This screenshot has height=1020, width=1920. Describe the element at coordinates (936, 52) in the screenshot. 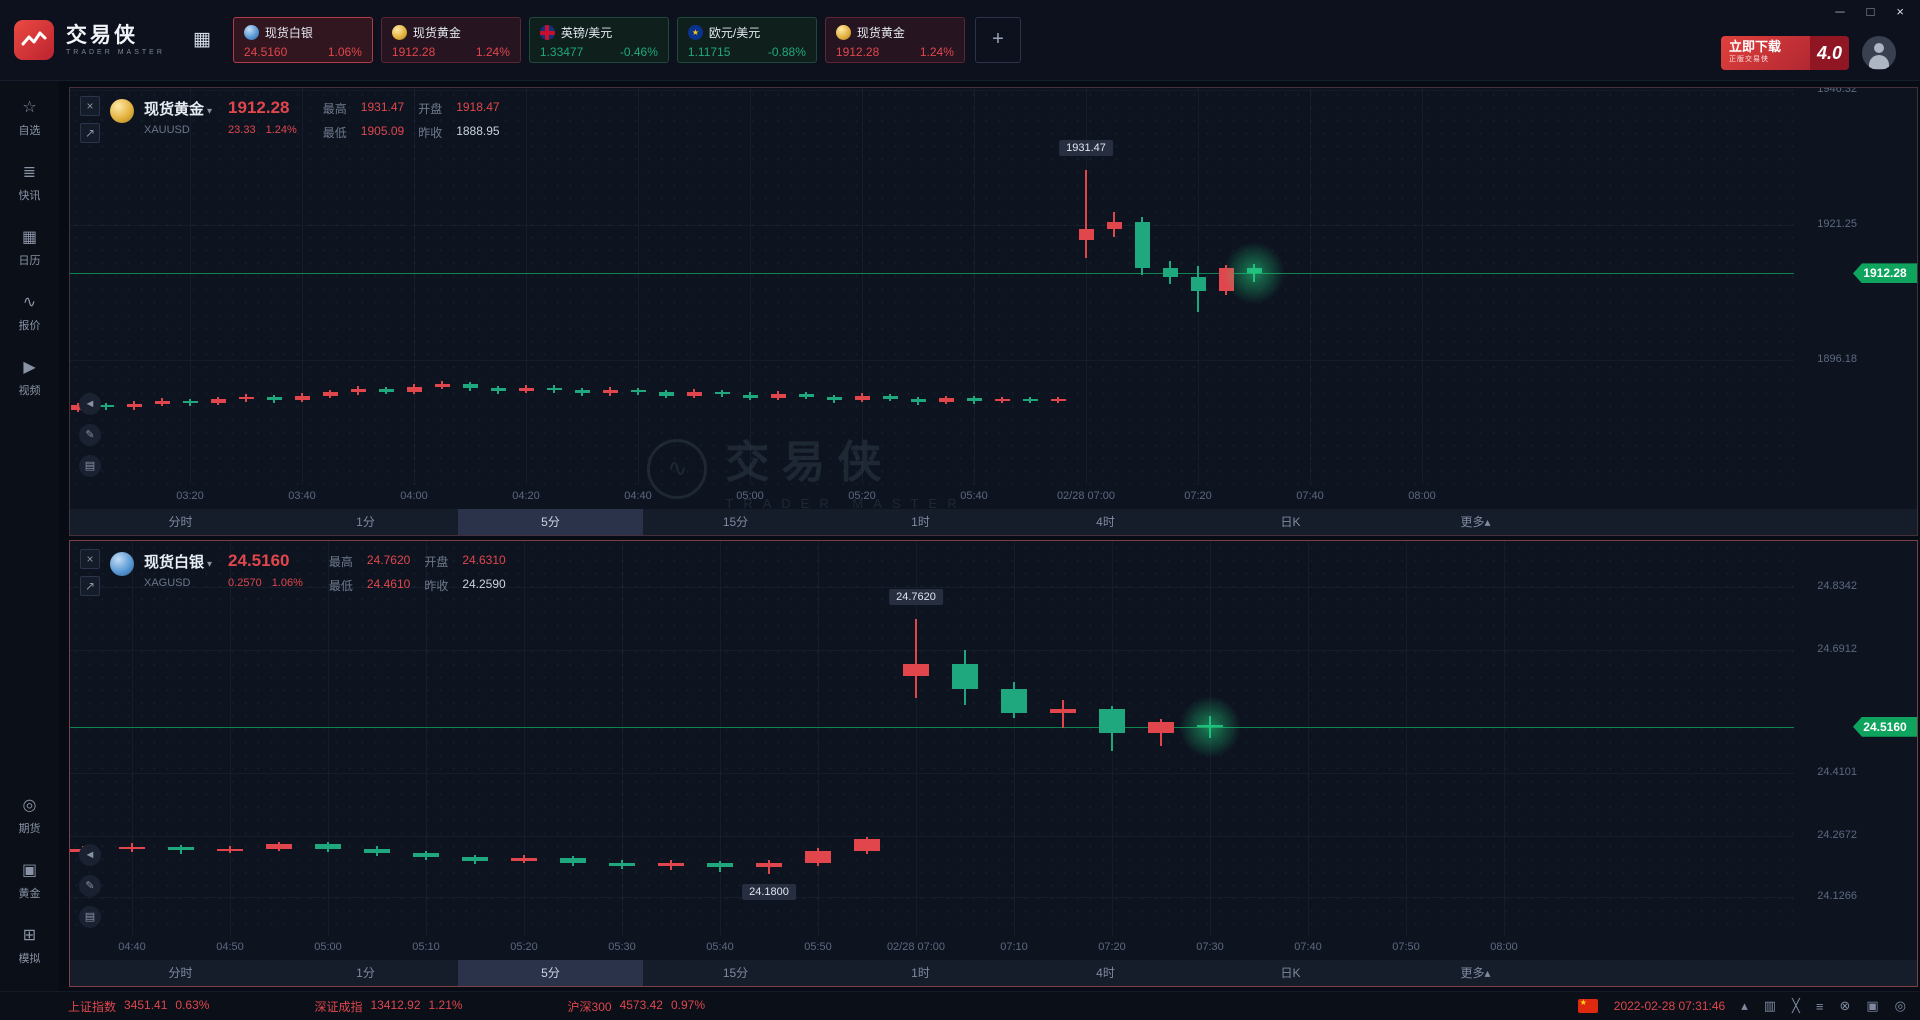

I see `tab-pct: 1.24%` at that location.